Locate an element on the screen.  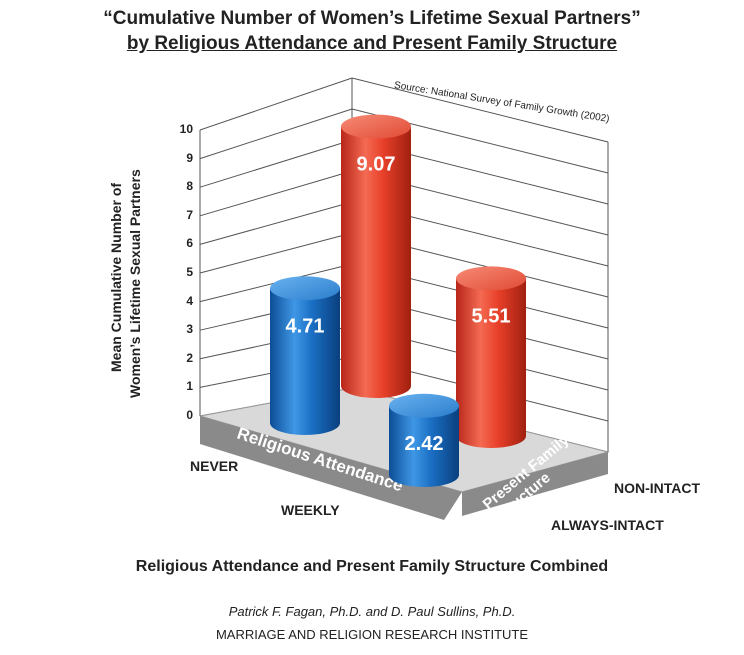
y-tick-label: 8 is located at coordinates (189, 186).